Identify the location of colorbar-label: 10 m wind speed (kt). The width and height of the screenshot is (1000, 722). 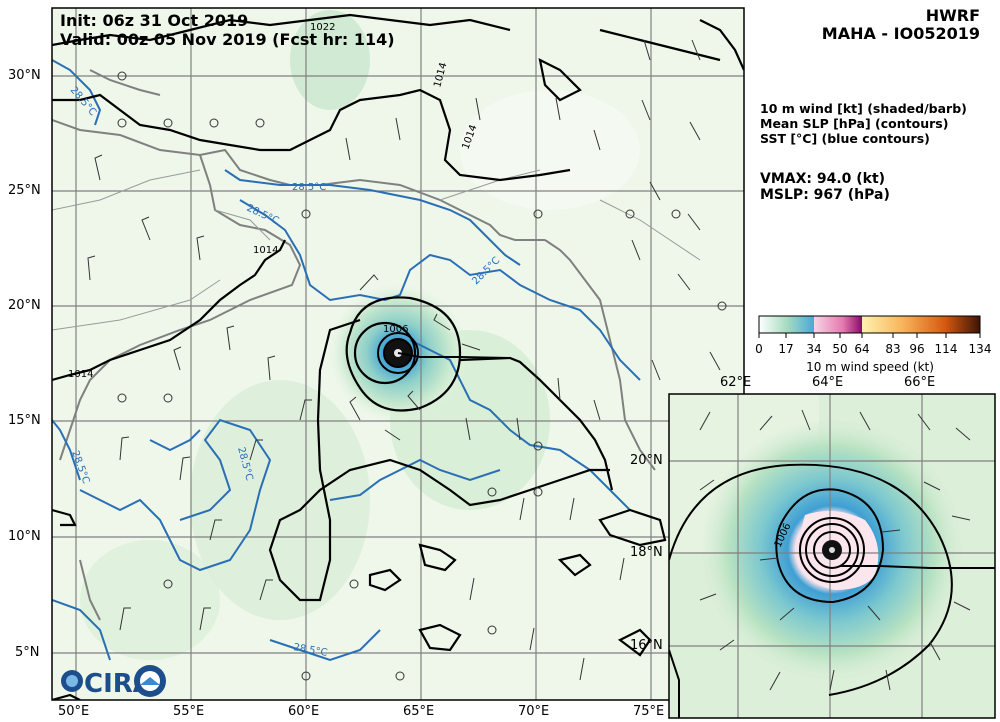
(870, 367).